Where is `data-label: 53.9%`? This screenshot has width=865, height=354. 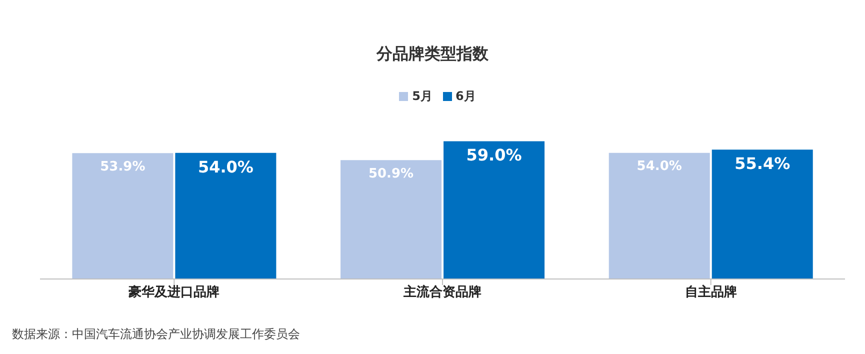
data-label: 53.9% is located at coordinates (123, 166).